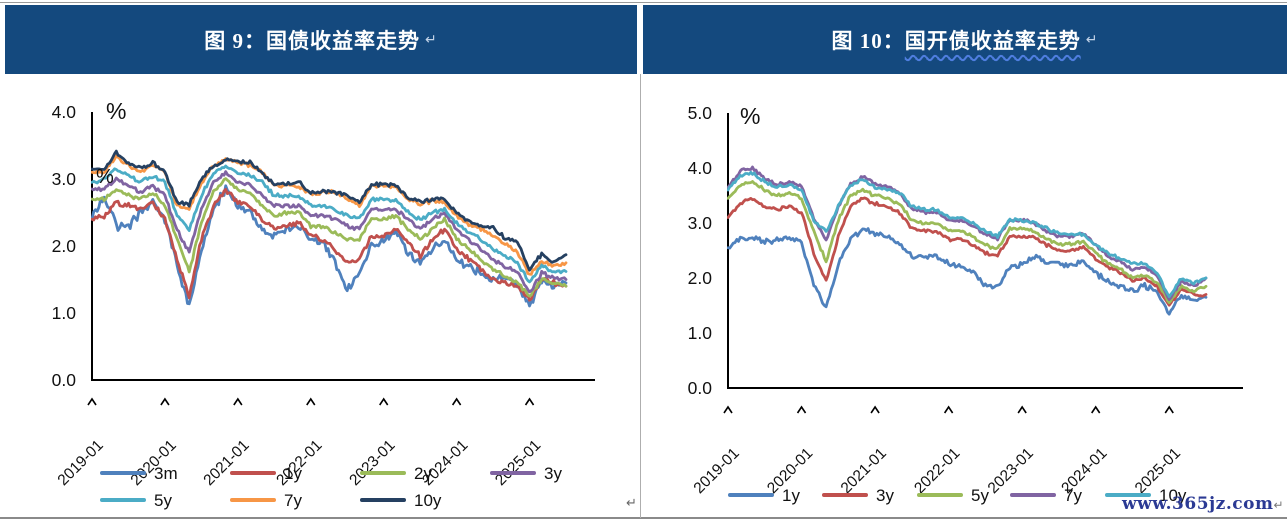 The image size is (1287, 529). Describe the element at coordinates (81, 463) in the screenshot. I see `x-tick-label: 2019-01` at that location.